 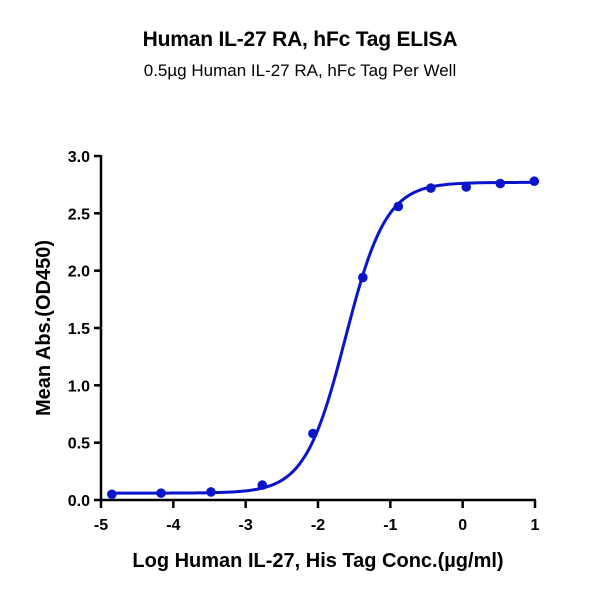 What do you see at coordinates (317, 561) in the screenshot?
I see `x-axis-title: Log Human IL-27, His Tag Conc.(µg/ml)` at bounding box center [317, 561].